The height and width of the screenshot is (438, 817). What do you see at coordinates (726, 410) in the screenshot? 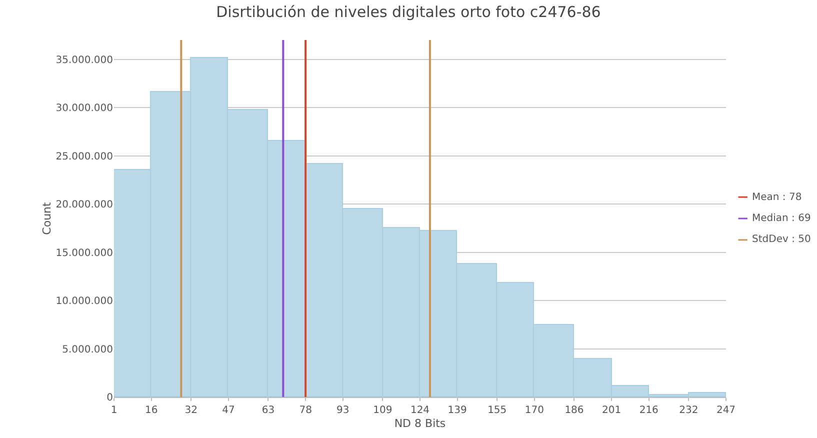
I see `x-tick-label: 247` at bounding box center [726, 410].